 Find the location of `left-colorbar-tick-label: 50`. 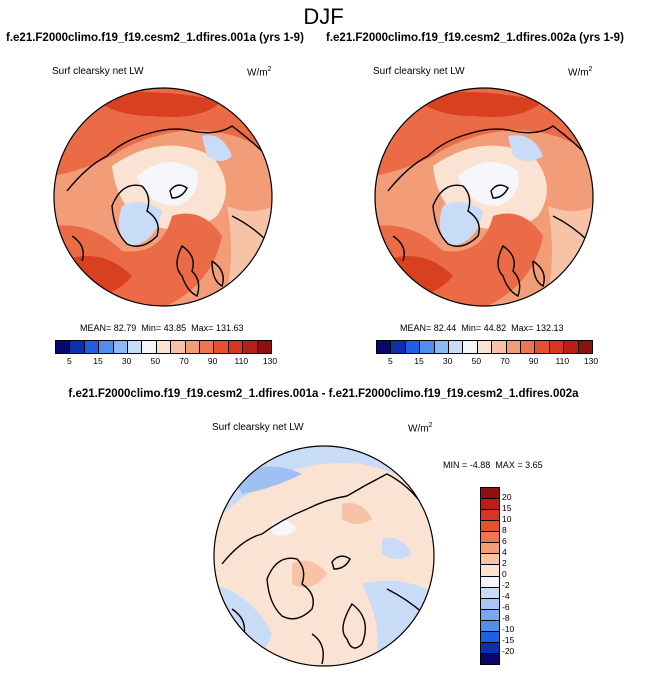

left-colorbar-tick-label: 50 is located at coordinates (155, 361).